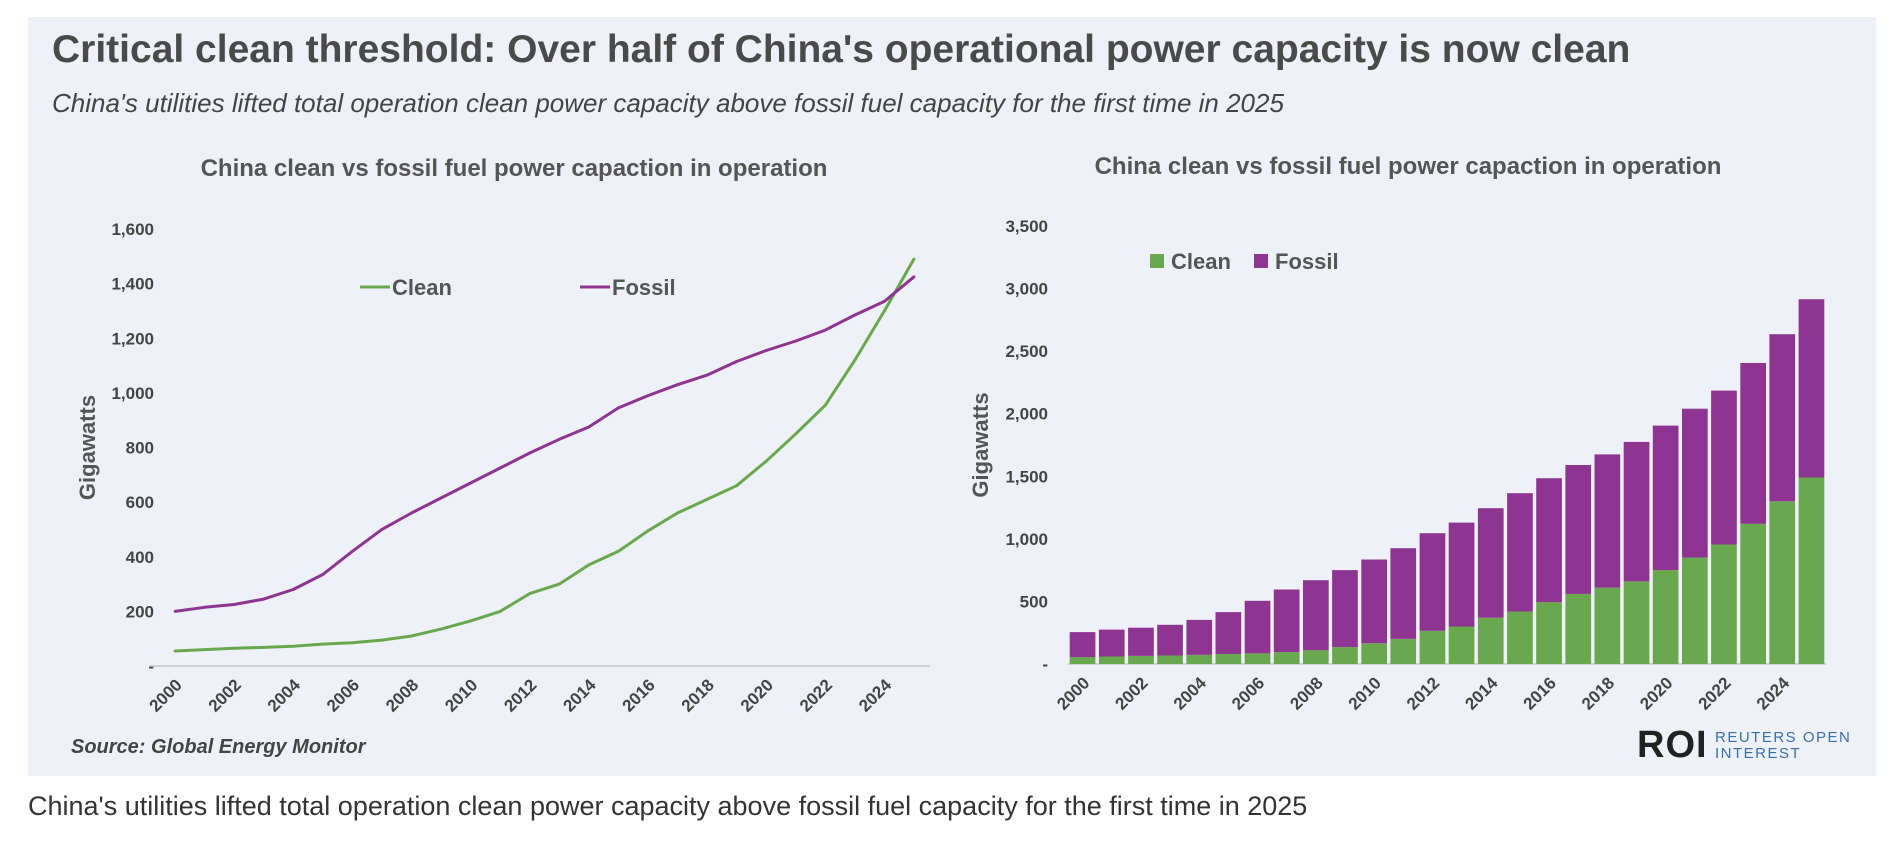 The image size is (1902, 842). What do you see at coordinates (132, 229) in the screenshot?
I see `y-tick-label: 1,600` at bounding box center [132, 229].